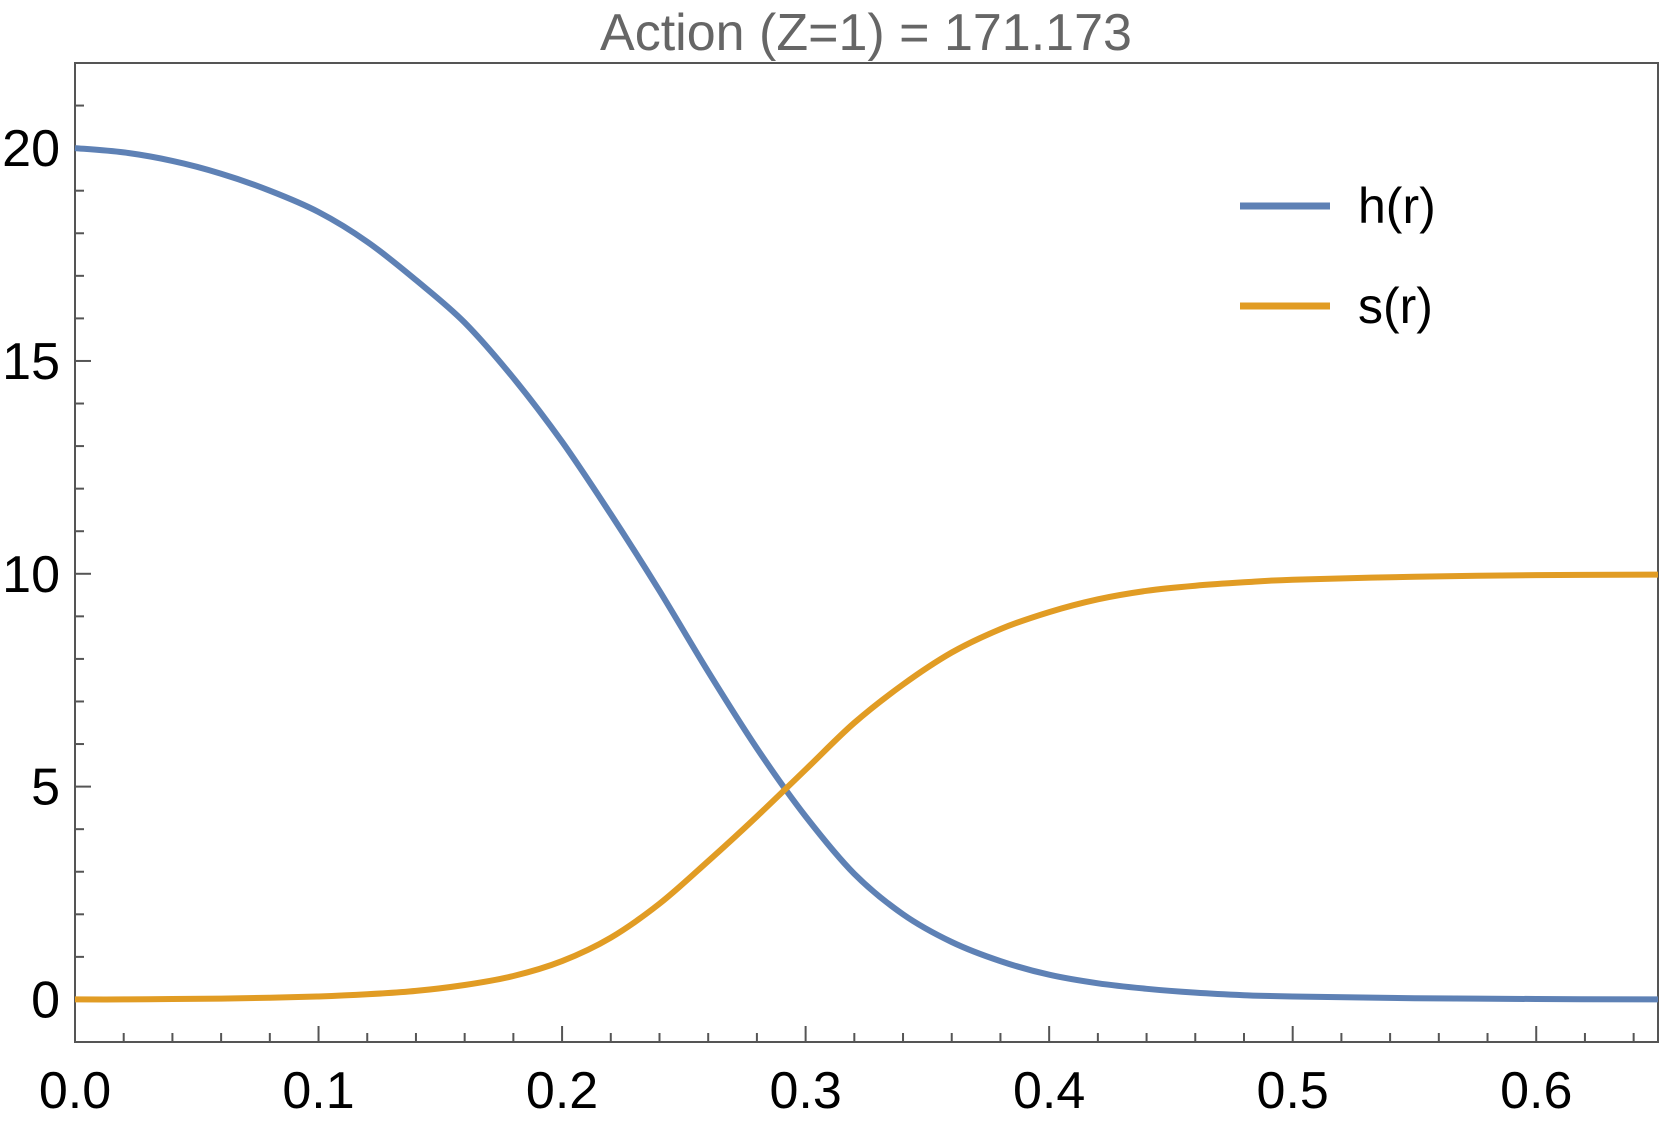  I want to click on x-tick-label: 0.3, so click(805, 1091).